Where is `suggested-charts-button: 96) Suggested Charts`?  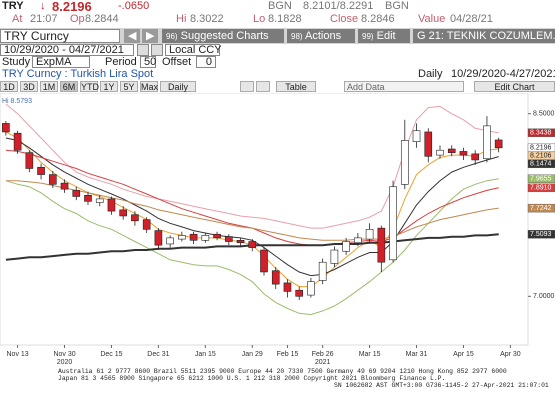 suggested-charts-button: 96) Suggested Charts is located at coordinates (223, 36).